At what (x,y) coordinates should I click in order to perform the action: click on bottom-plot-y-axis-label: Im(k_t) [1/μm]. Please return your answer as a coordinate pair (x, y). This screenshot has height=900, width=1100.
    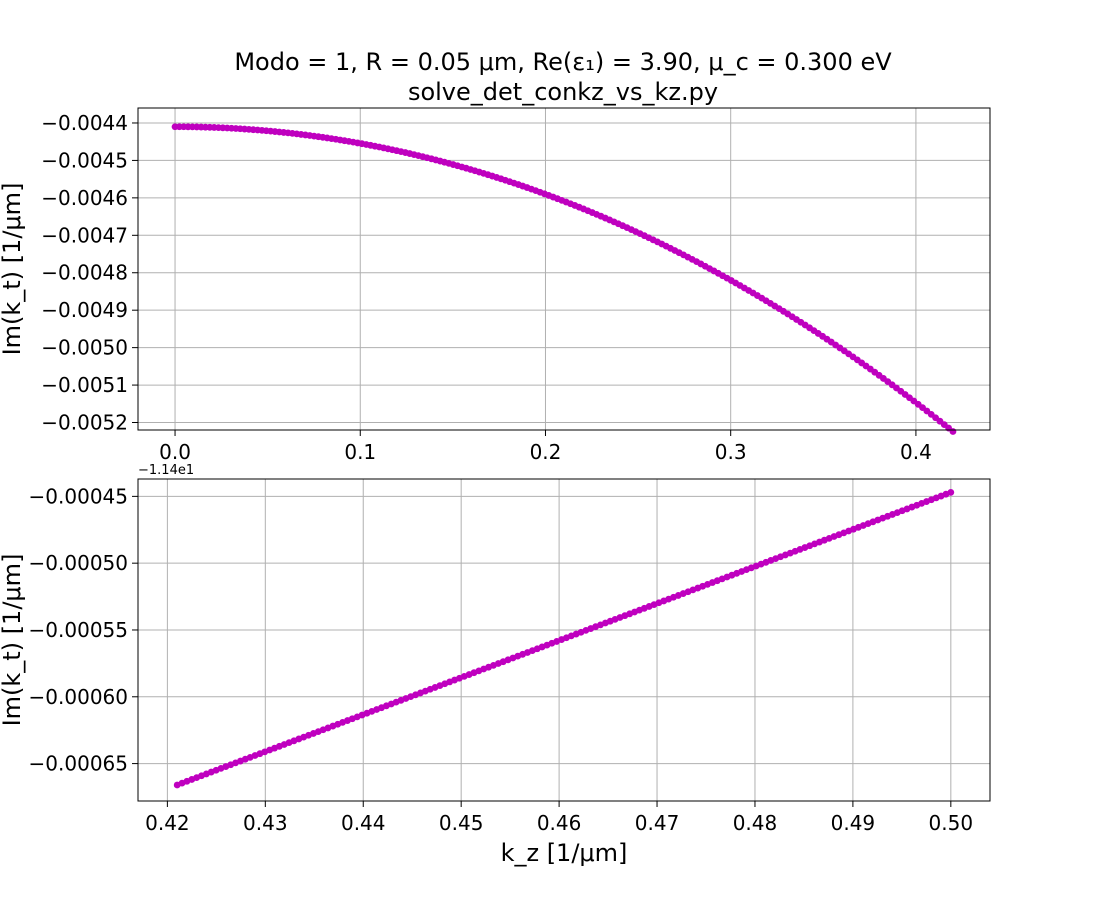
    Looking at the image, I should click on (13, 640).